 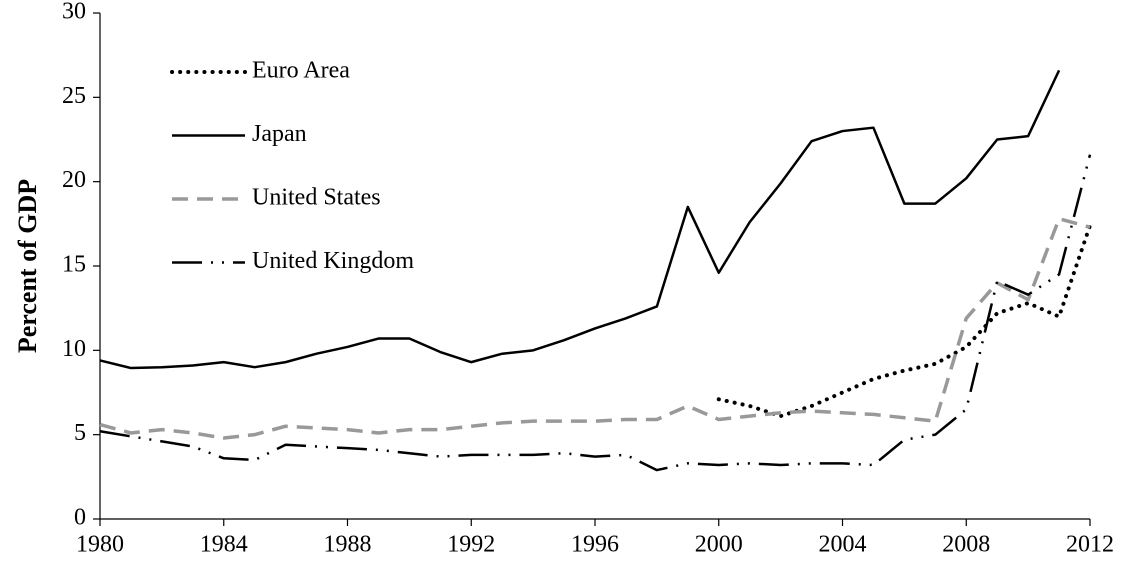 What do you see at coordinates (100, 545) in the screenshot?
I see `x-tick-label: 1980` at bounding box center [100, 545].